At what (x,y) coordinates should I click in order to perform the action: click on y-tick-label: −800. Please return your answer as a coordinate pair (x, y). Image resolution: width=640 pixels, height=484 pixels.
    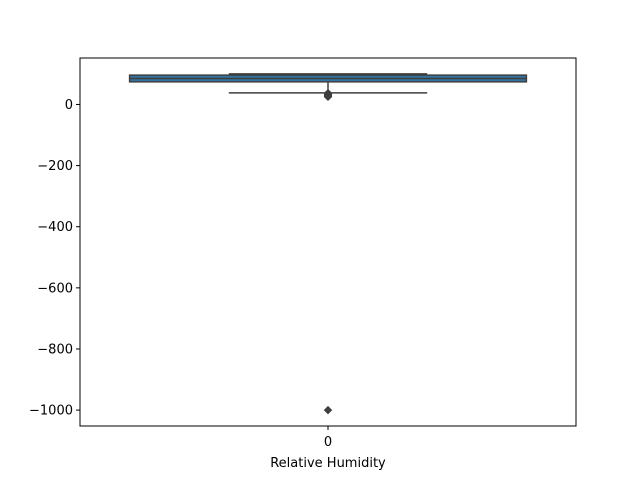
    Looking at the image, I should click on (55, 349).